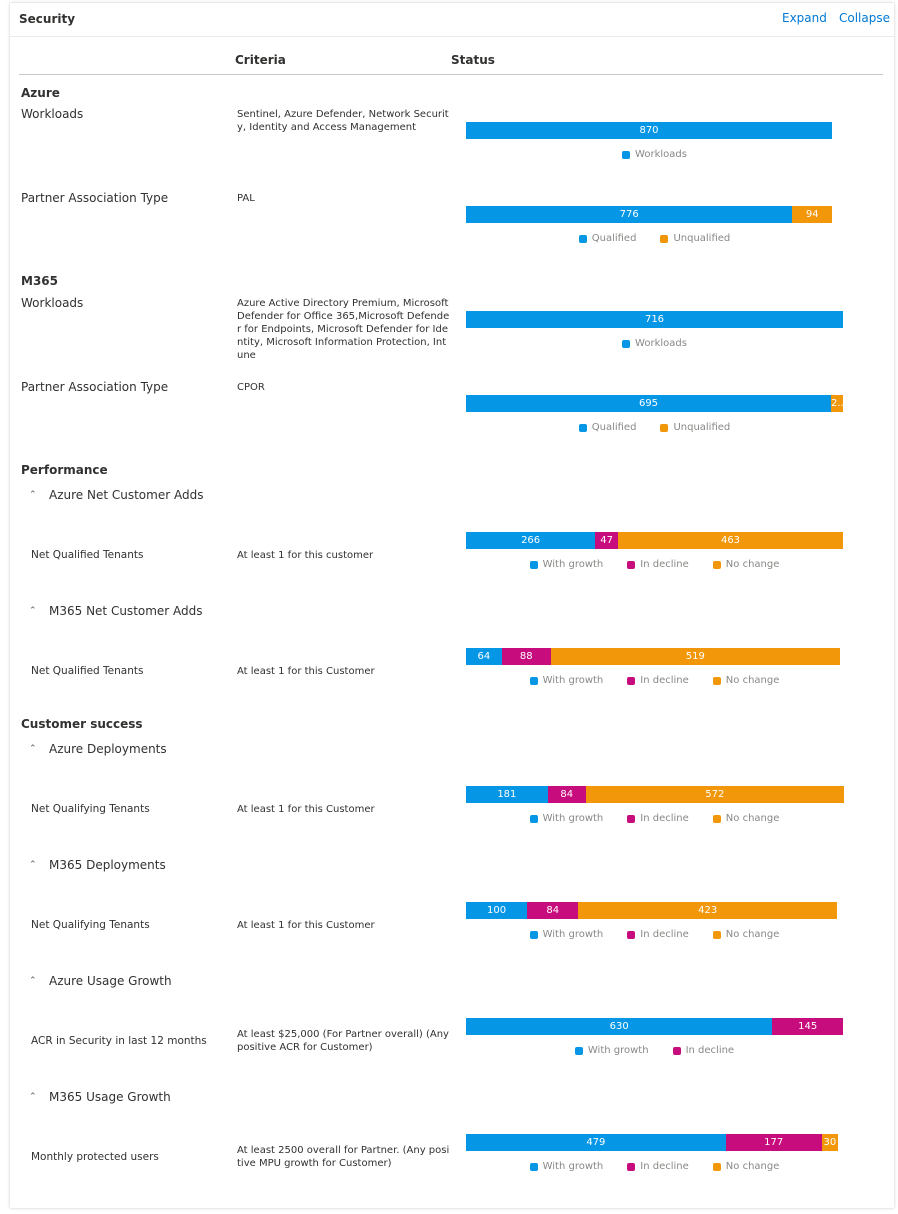 This screenshot has height=1214, width=898. What do you see at coordinates (730, 540) in the screenshot?
I see `bar-segment-no-change: 463` at bounding box center [730, 540].